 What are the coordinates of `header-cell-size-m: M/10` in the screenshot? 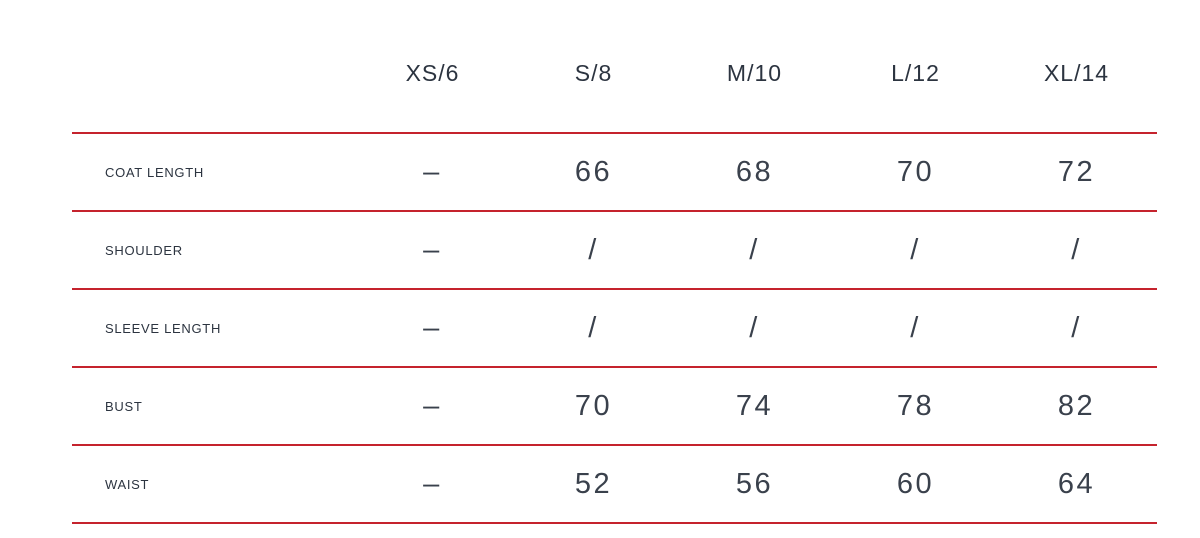 It's located at (754, 73).